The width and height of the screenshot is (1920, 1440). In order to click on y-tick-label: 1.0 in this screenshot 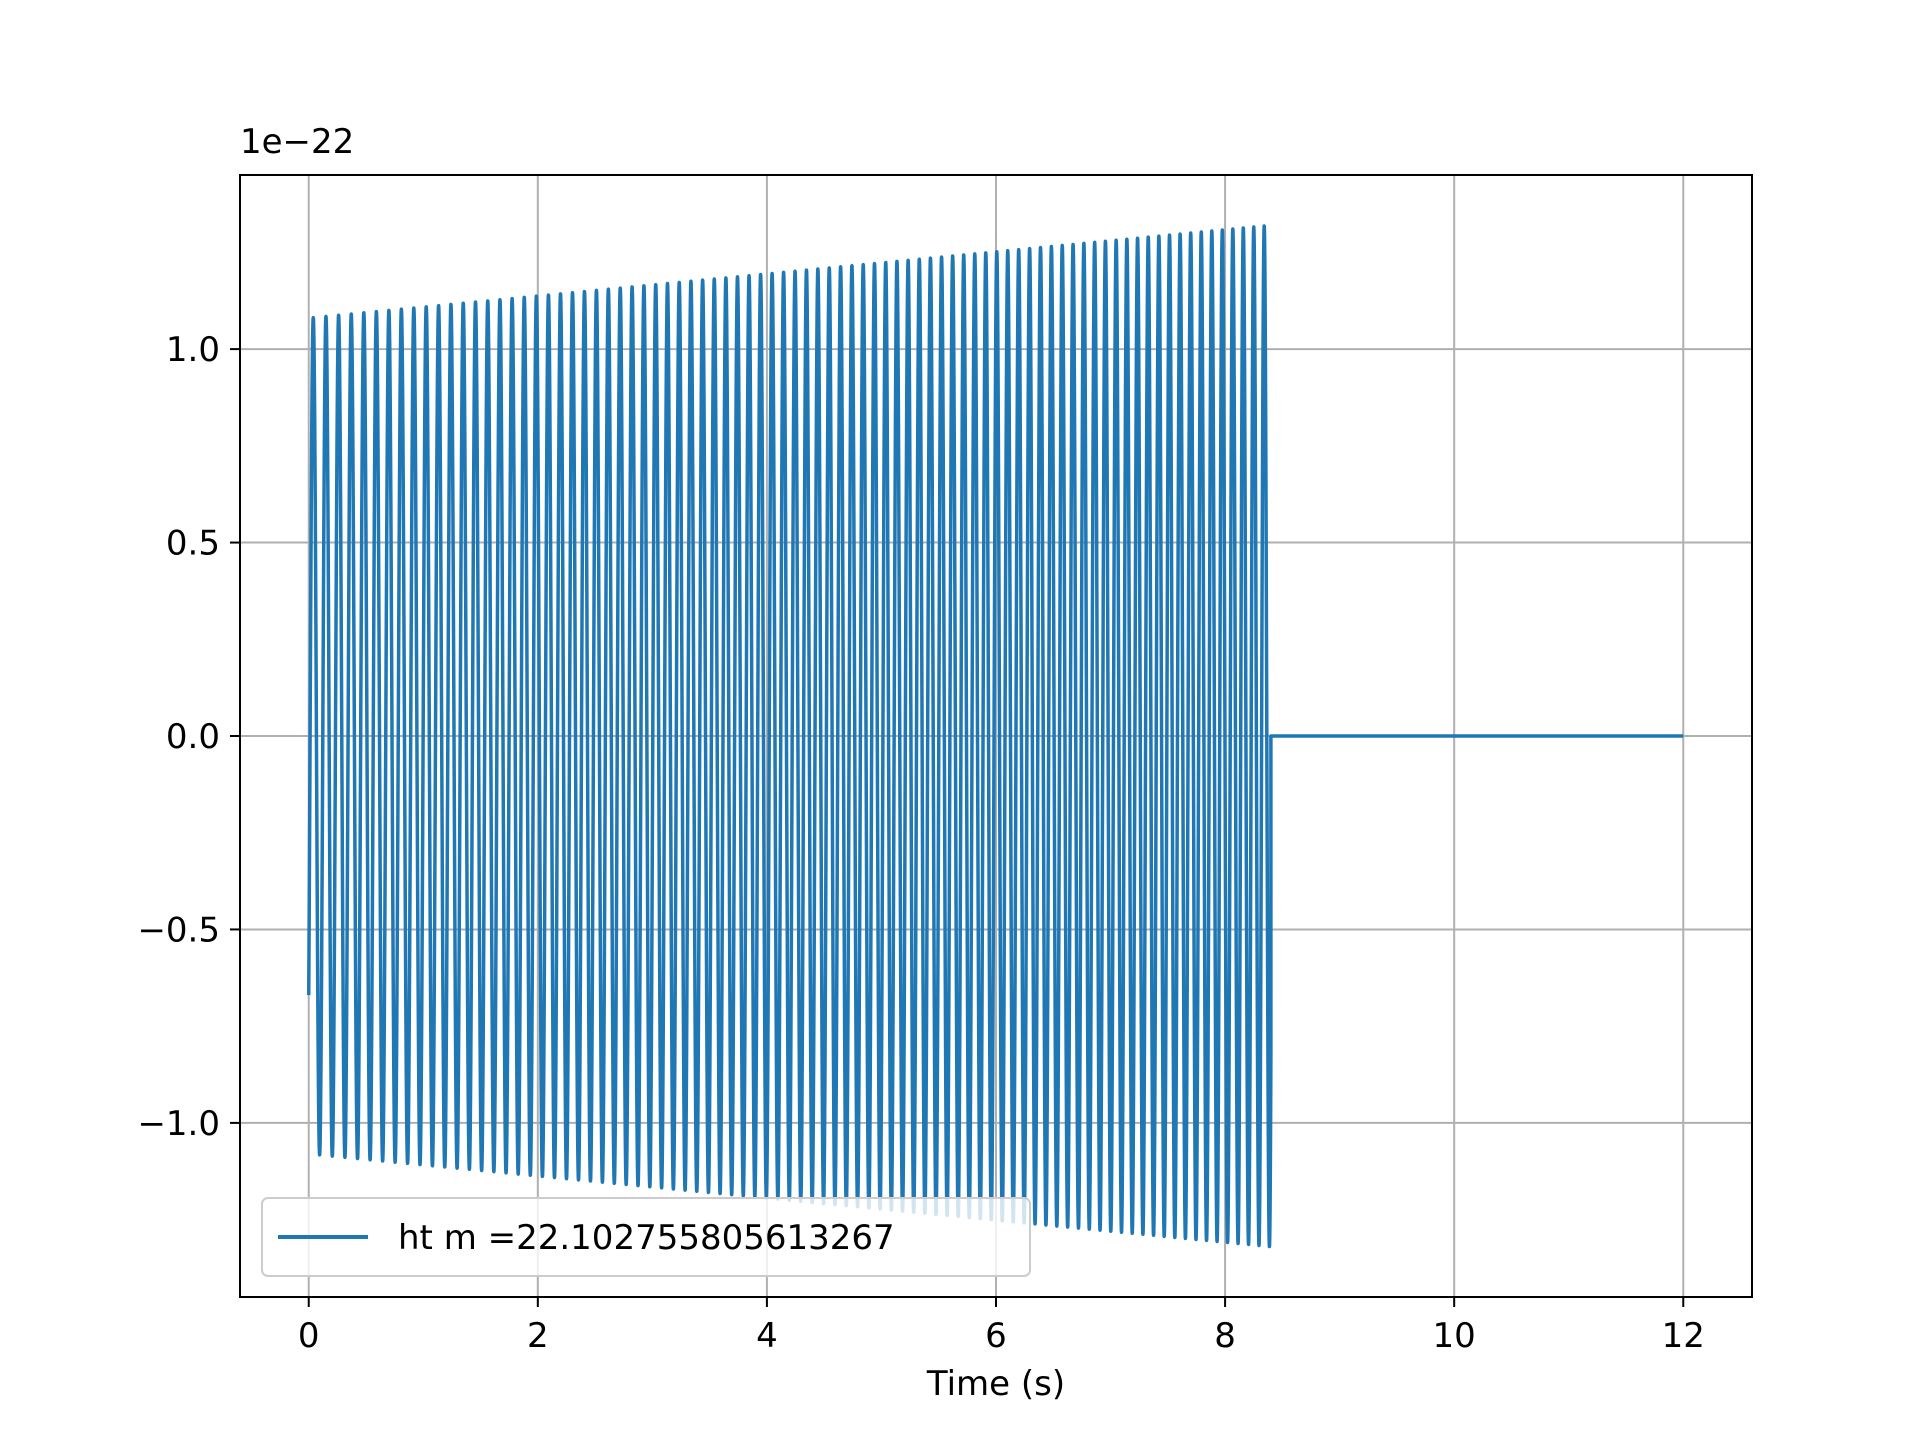, I will do `click(193, 350)`.